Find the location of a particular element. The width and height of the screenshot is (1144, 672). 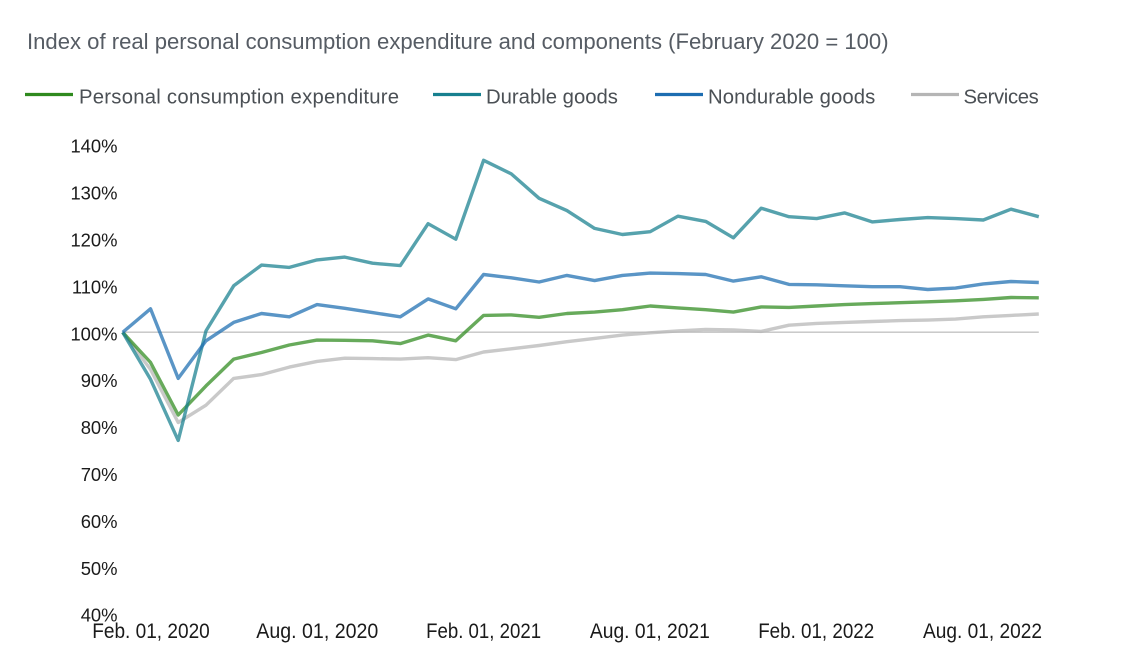

svg-text: 130% is located at coordinates (93, 193).